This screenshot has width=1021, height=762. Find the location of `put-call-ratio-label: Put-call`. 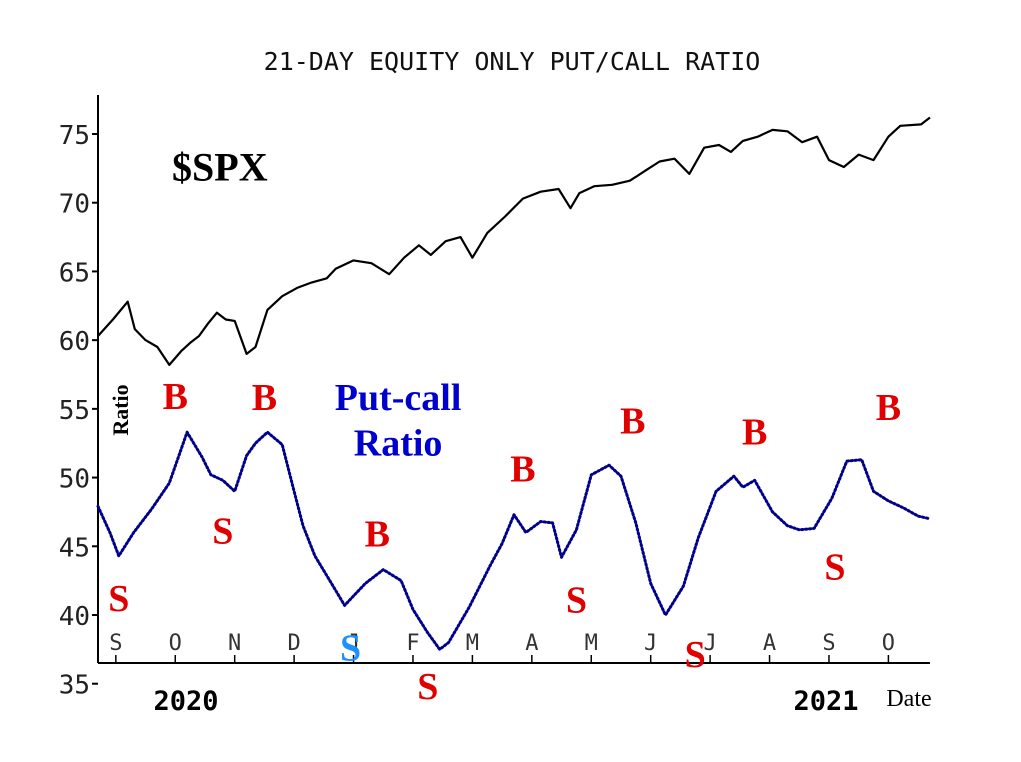

put-call-ratio-label: Put-call is located at coordinates (398, 398).